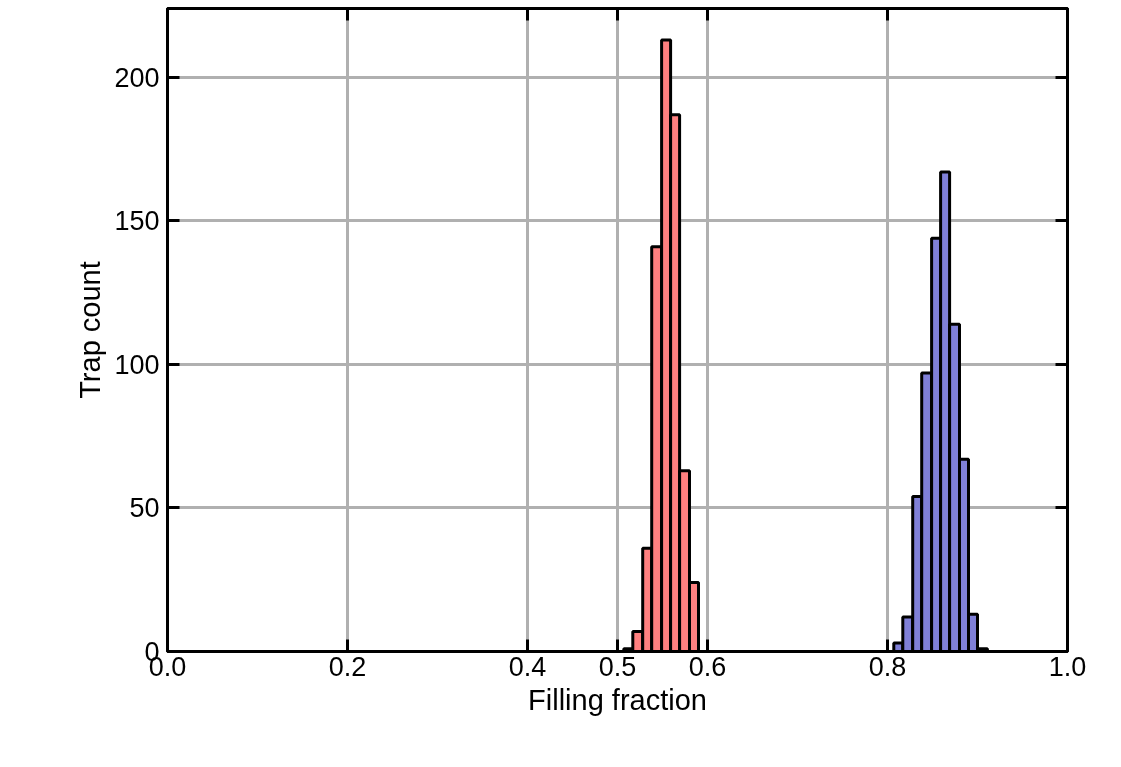 This screenshot has height=767, width=1121. Describe the element at coordinates (144, 508) in the screenshot. I see `y-tick-label: 50` at that location.